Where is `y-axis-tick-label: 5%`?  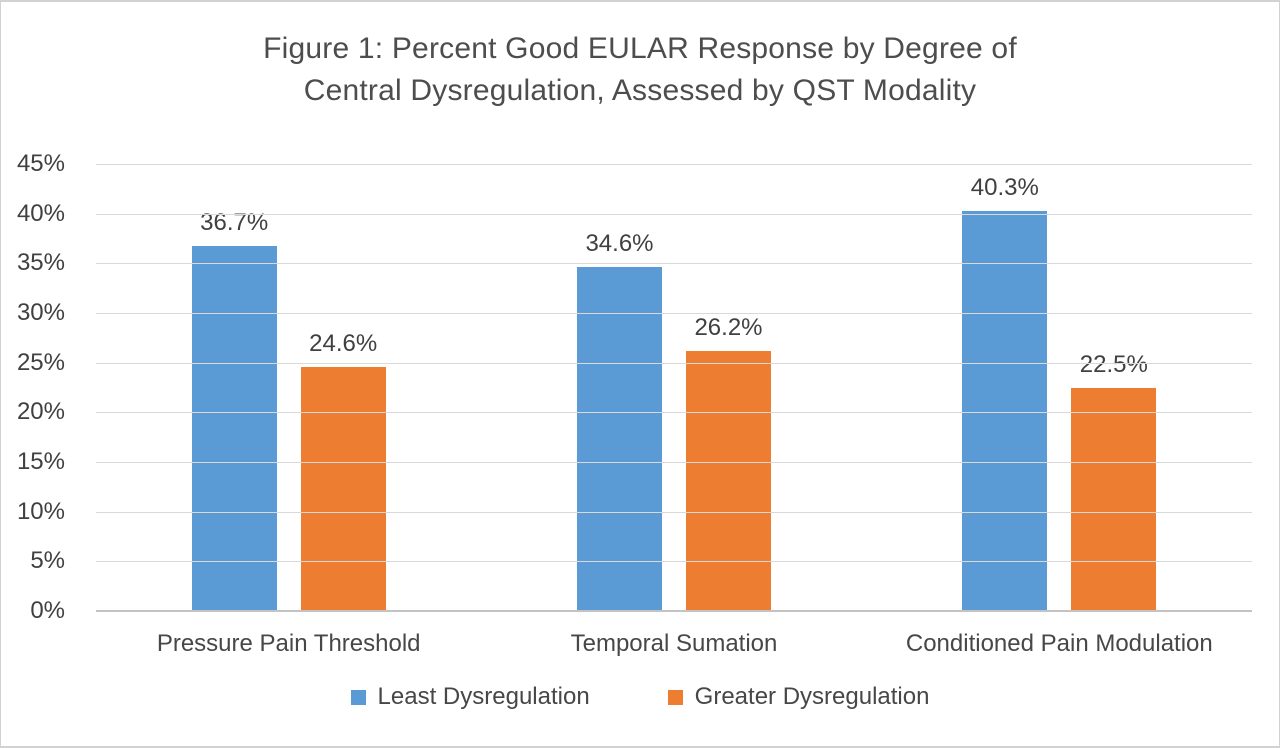 y-axis-tick-label: 5% is located at coordinates (47, 561).